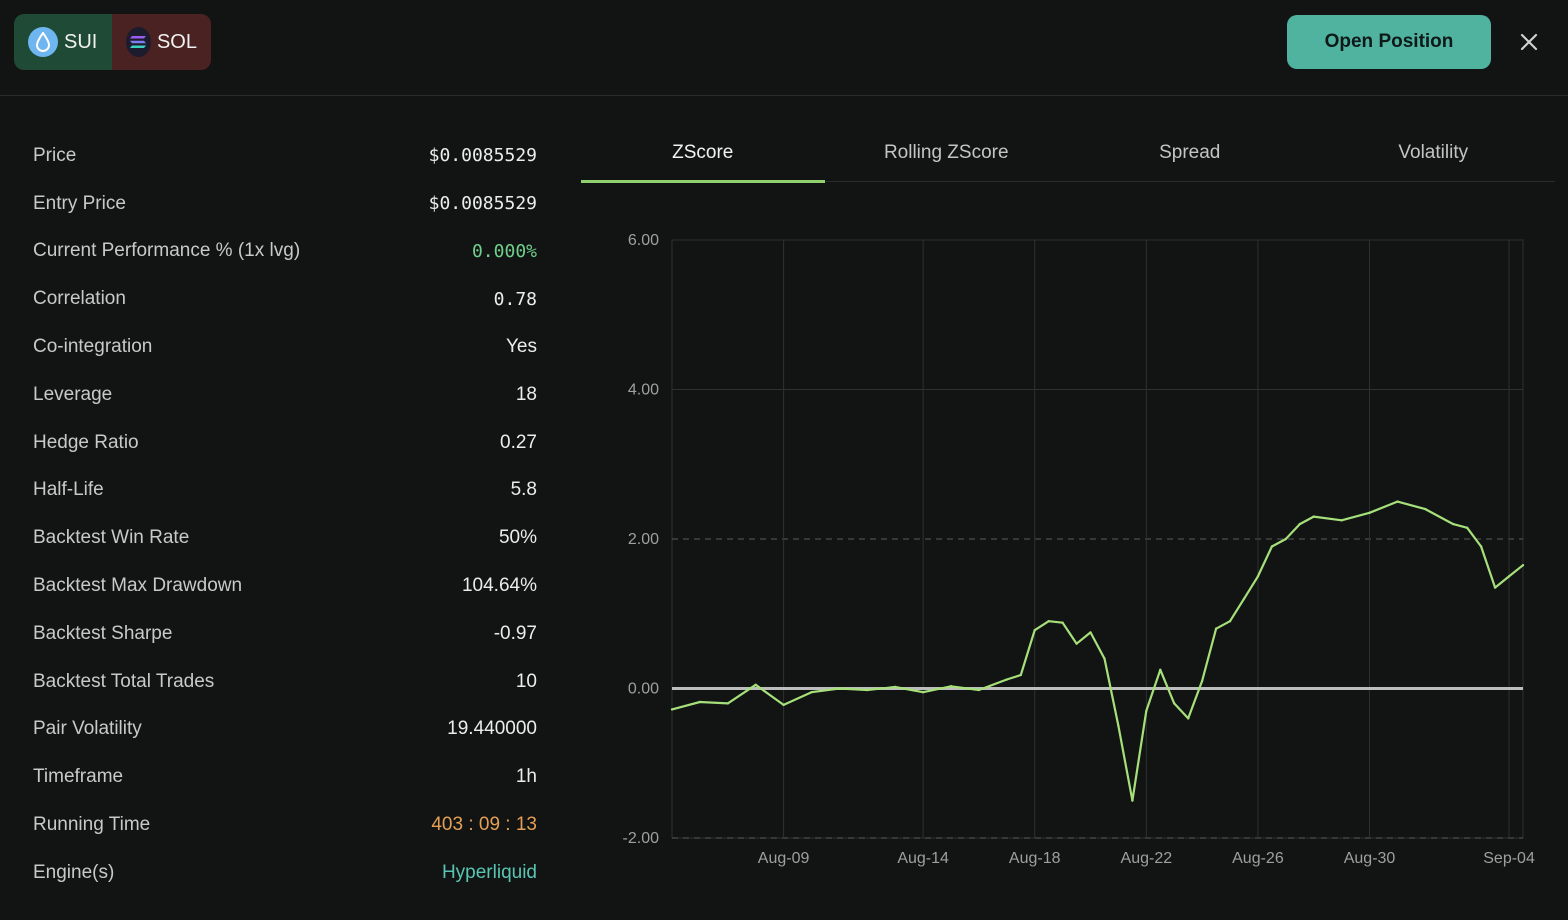  What do you see at coordinates (285, 395) in the screenshot?
I see `stat-row-leverage: Leverage 18` at bounding box center [285, 395].